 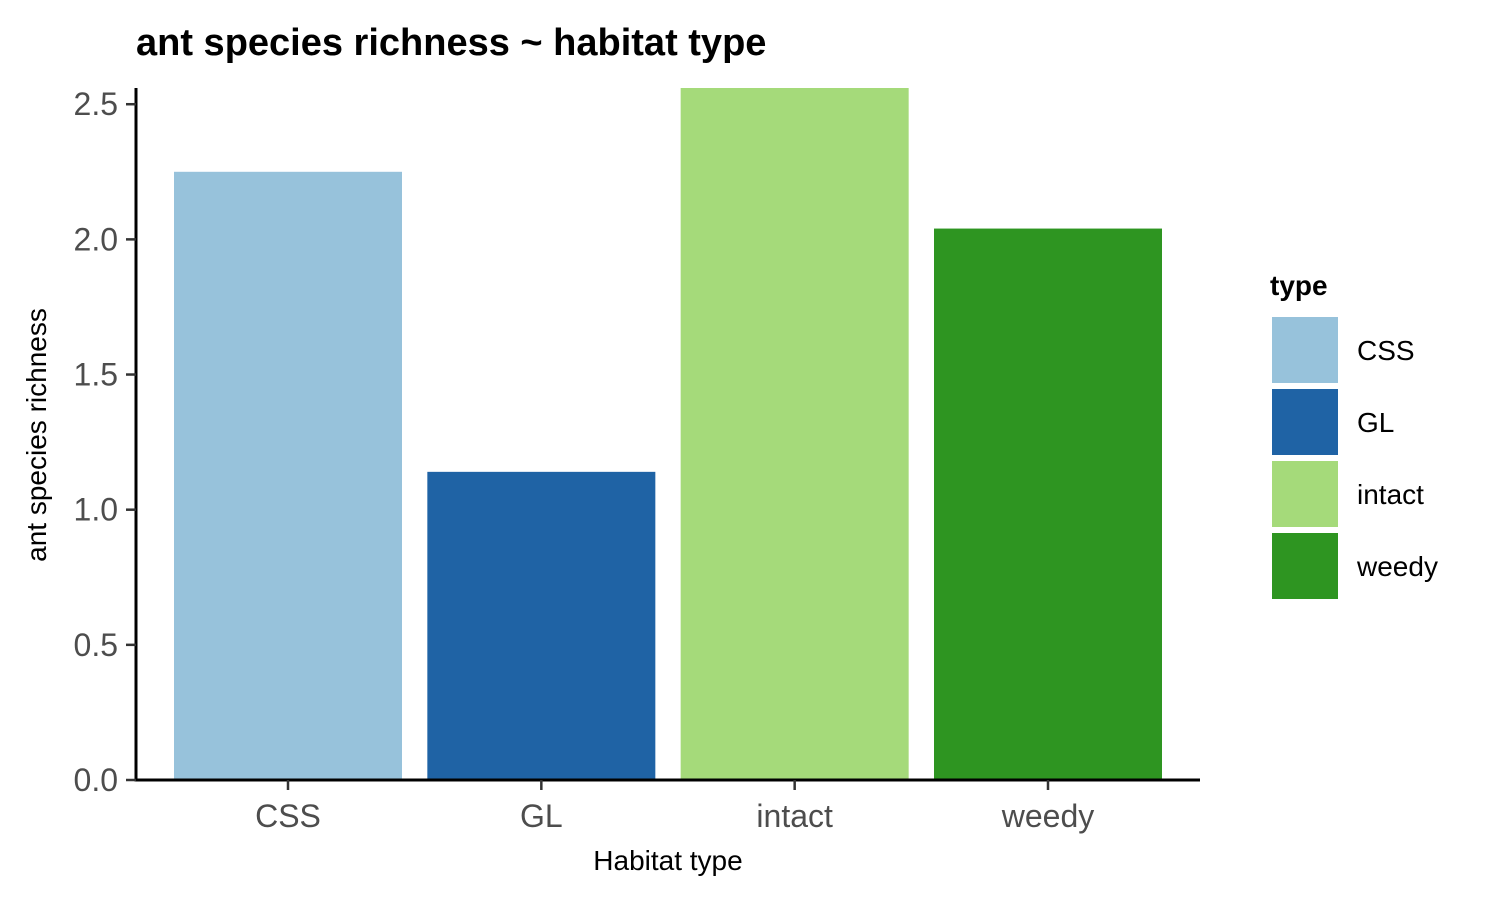 What do you see at coordinates (96, 239) in the screenshot?
I see `y-tick-label: 2.0` at bounding box center [96, 239].